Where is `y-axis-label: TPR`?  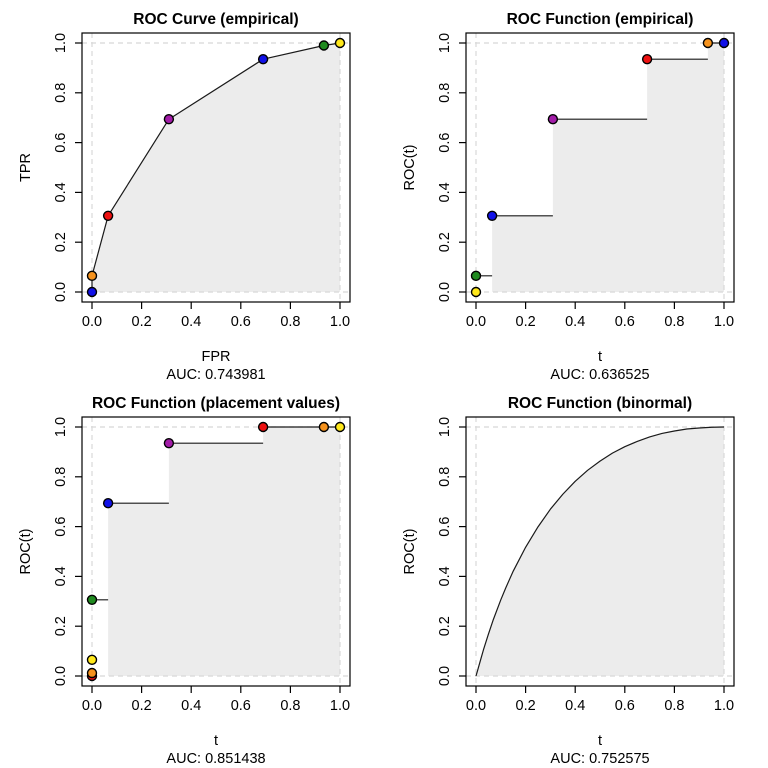
y-axis-label: TPR is located at coordinates (26, 167).